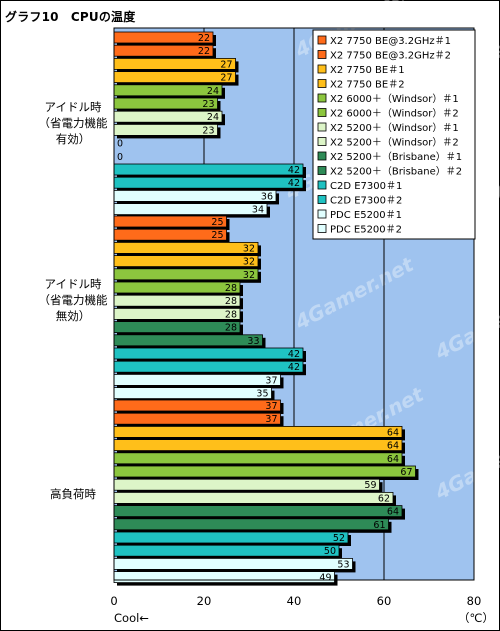 The image size is (500, 631). I want to click on legend-entry: X2 6000＋（Windsor）＃2, so click(394, 114).